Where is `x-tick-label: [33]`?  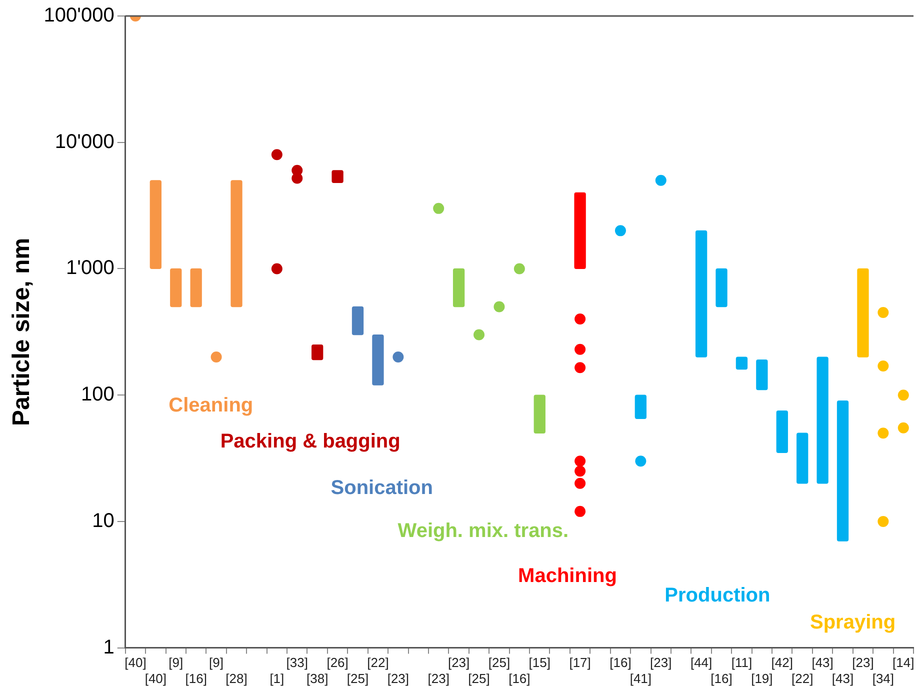 x-tick-label: [33] is located at coordinates (297, 662).